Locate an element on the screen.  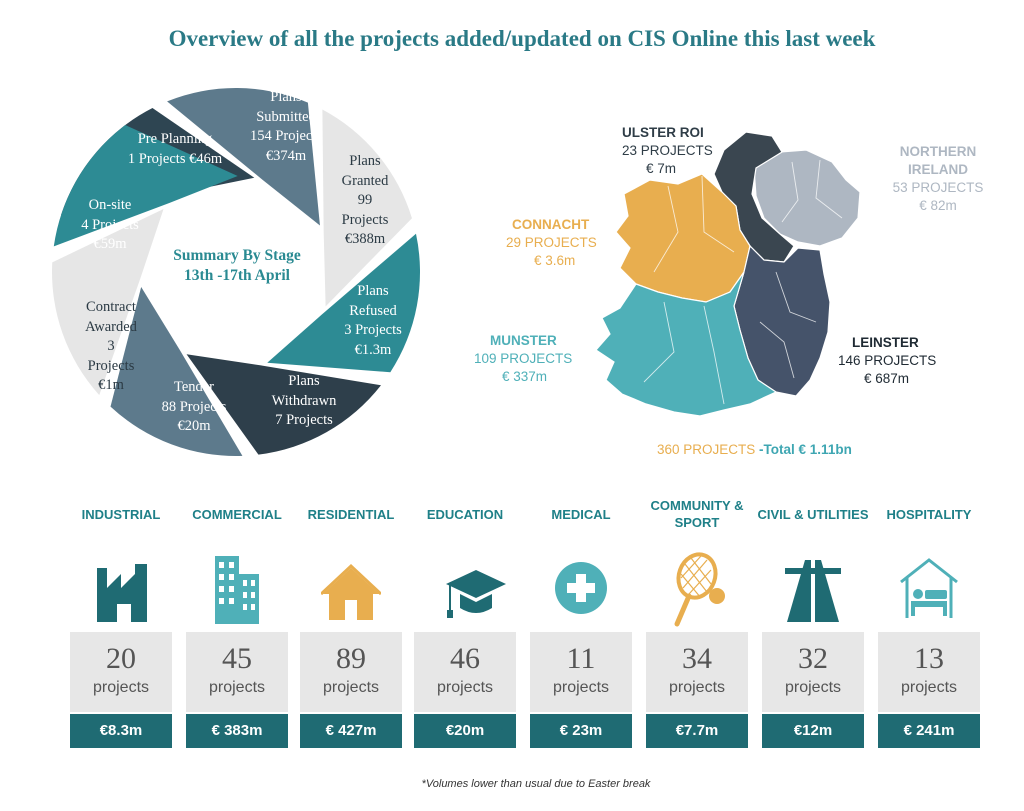
sector-name: EDUCATION is located at coordinates (465, 514).